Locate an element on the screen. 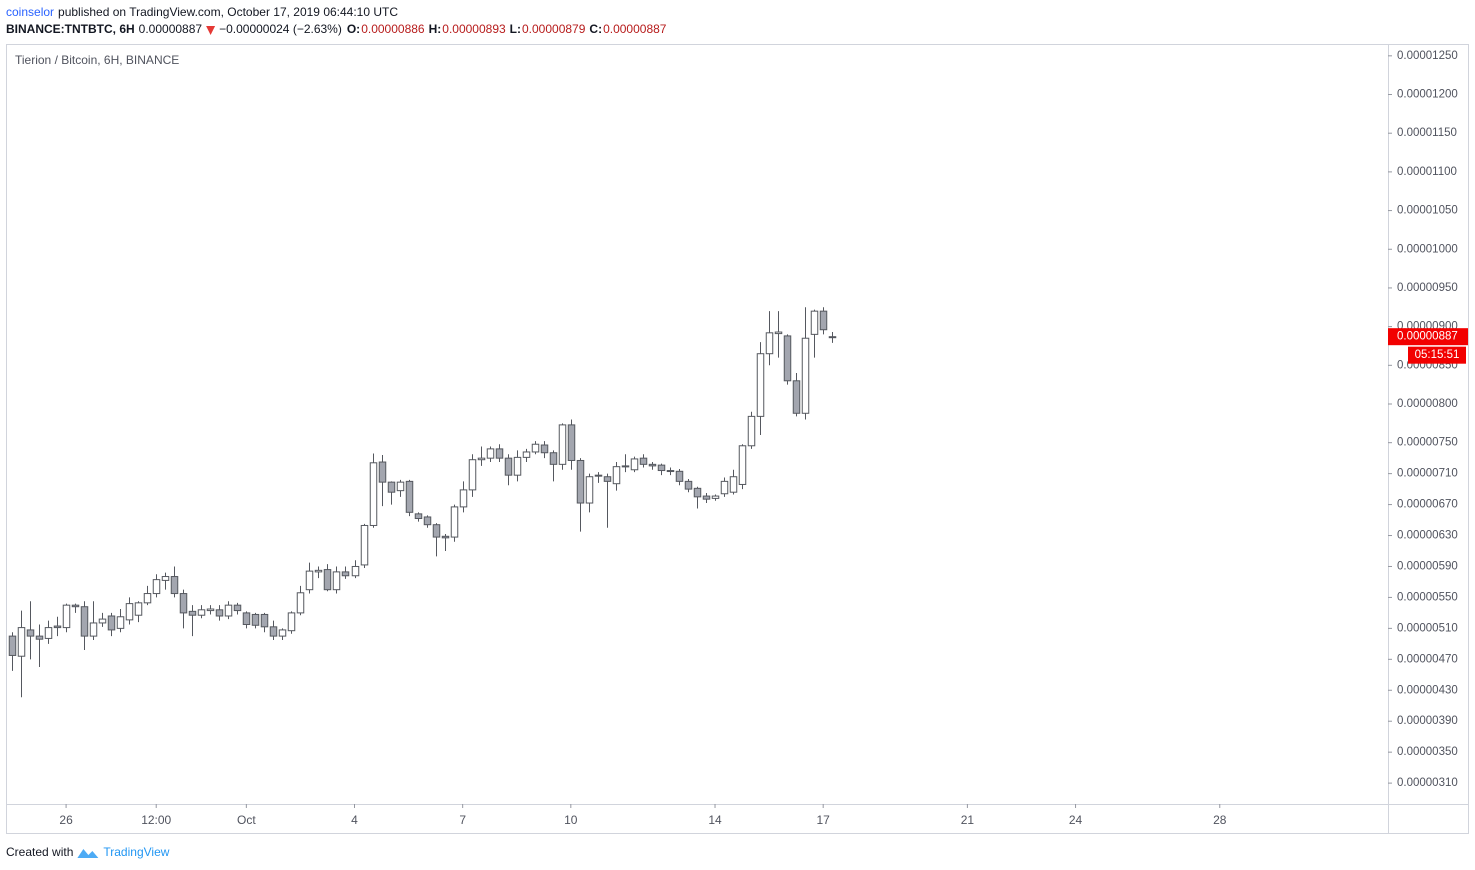 This screenshot has height=870, width=1475. y-tick-label: 0.00001100 is located at coordinates (1427, 172).